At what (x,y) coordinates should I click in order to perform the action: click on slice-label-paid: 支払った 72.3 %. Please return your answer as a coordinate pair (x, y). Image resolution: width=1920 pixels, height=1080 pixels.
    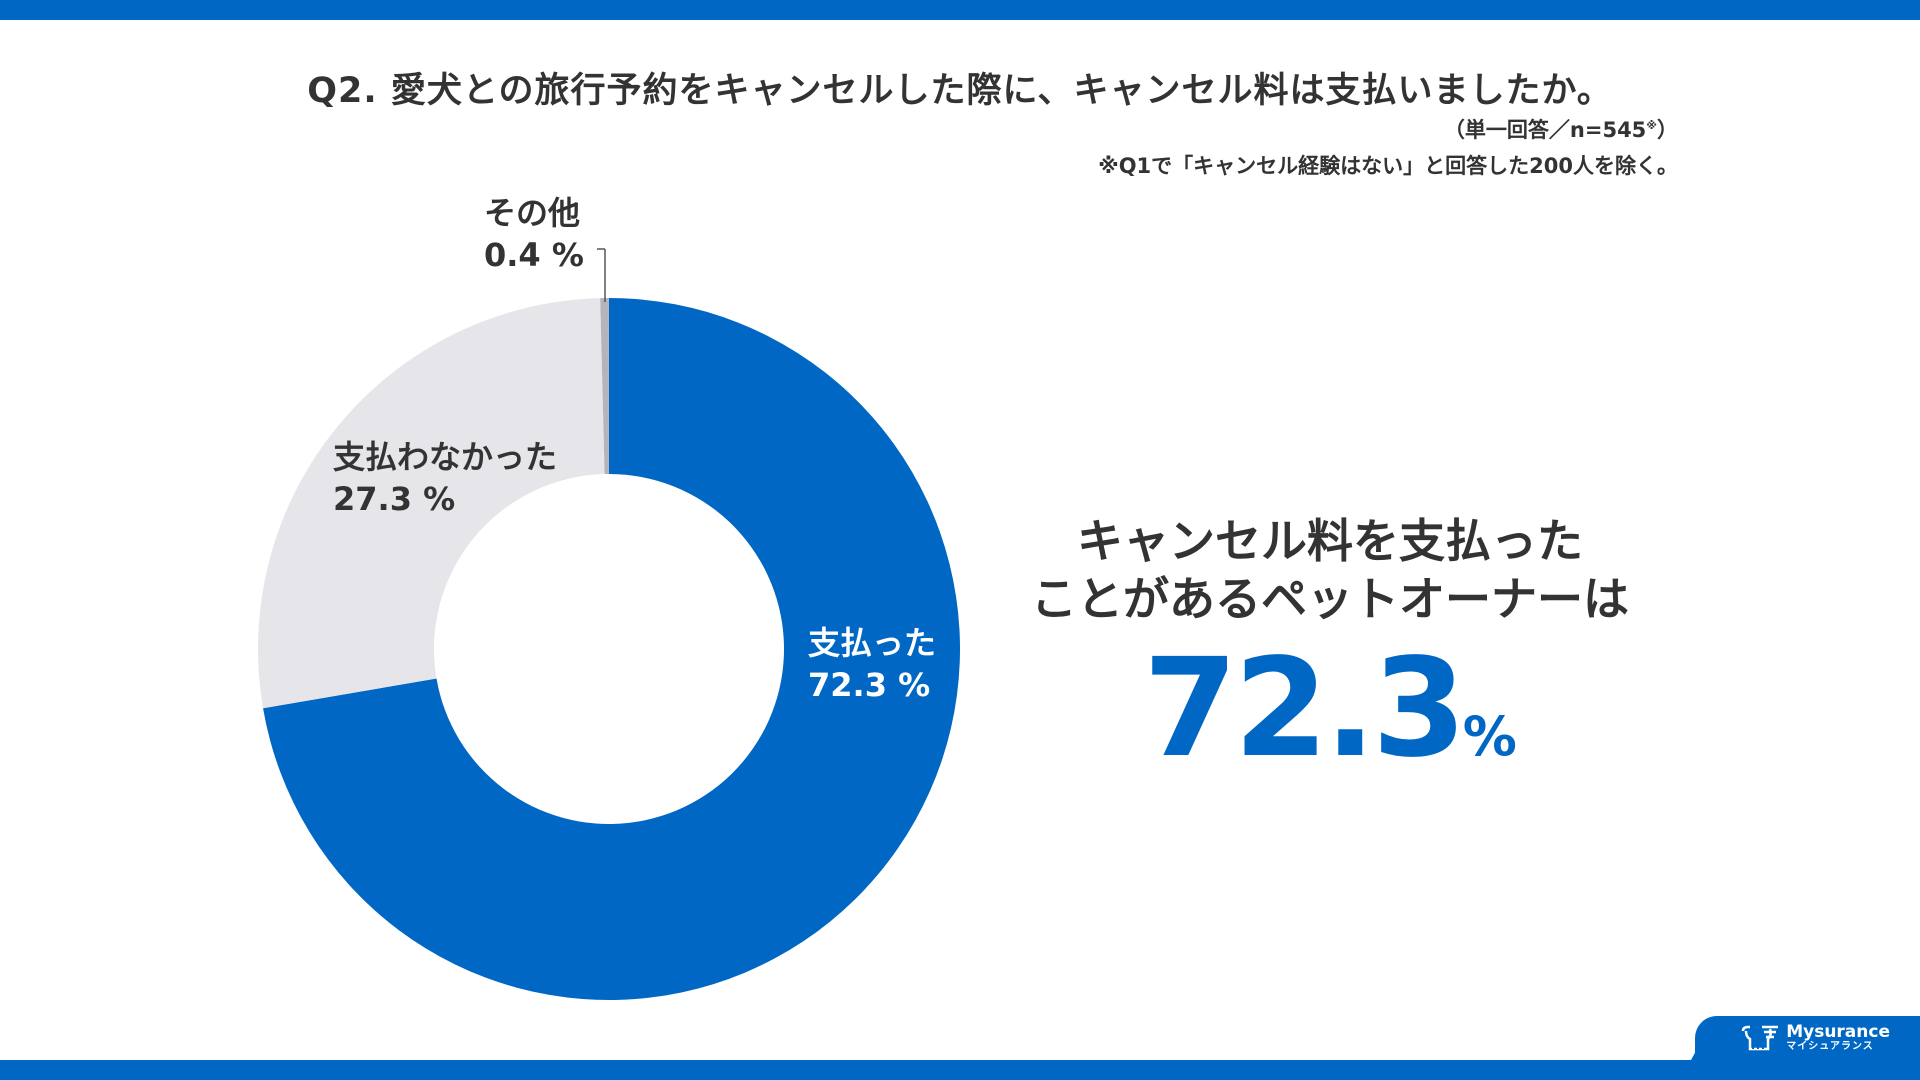
    Looking at the image, I should click on (872, 664).